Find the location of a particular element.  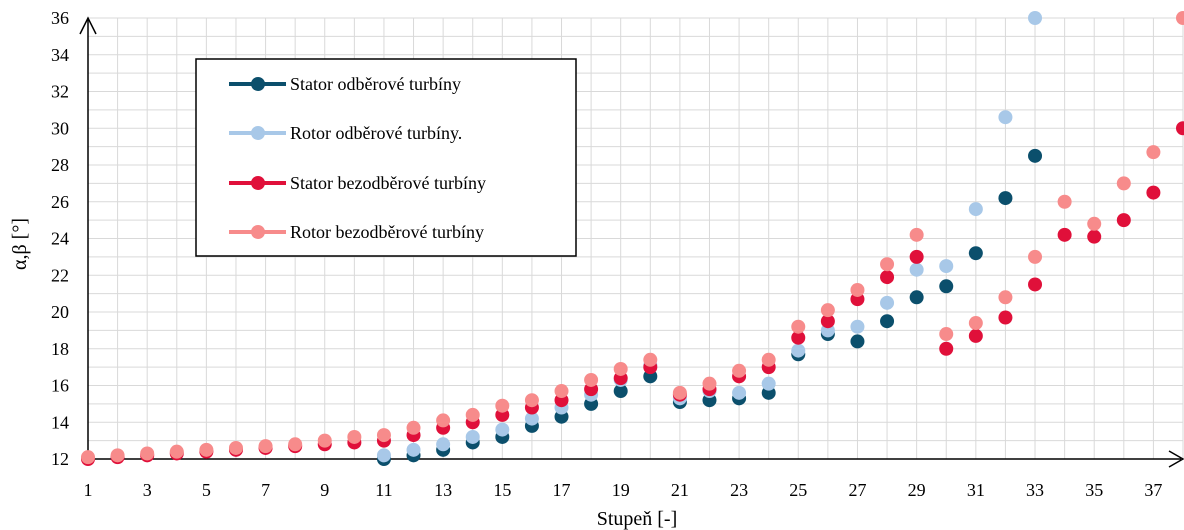

legend-label: Stator odběrové turbíny is located at coordinates (375, 84).